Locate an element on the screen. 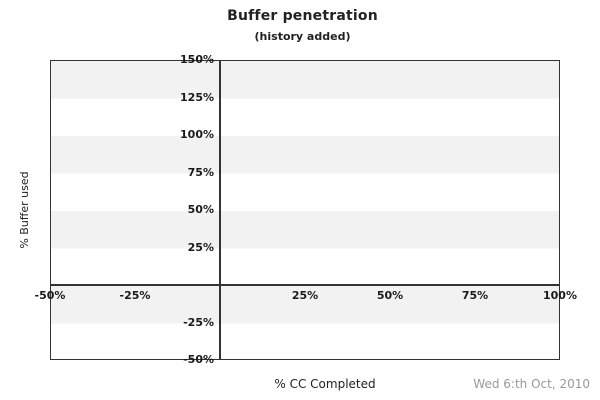 The width and height of the screenshot is (600, 400). x-tick-label-100: 100% is located at coordinates (560, 295).